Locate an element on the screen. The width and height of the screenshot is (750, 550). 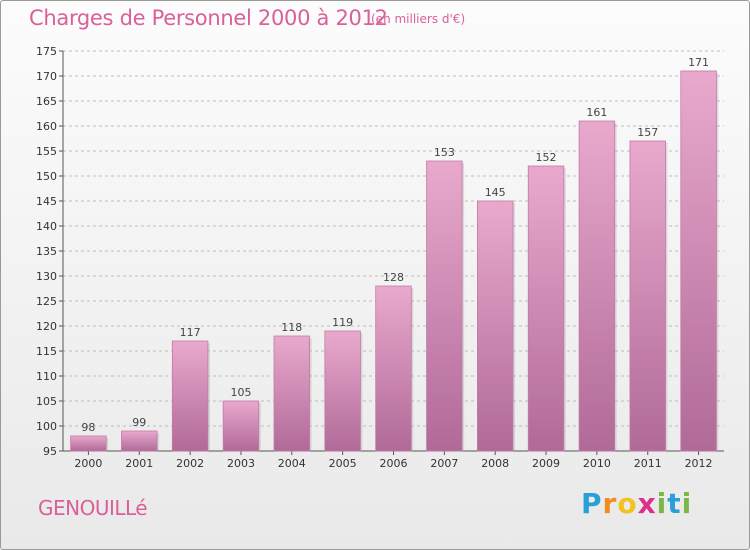
y-tick-label: 120 is located at coordinates (46, 326).